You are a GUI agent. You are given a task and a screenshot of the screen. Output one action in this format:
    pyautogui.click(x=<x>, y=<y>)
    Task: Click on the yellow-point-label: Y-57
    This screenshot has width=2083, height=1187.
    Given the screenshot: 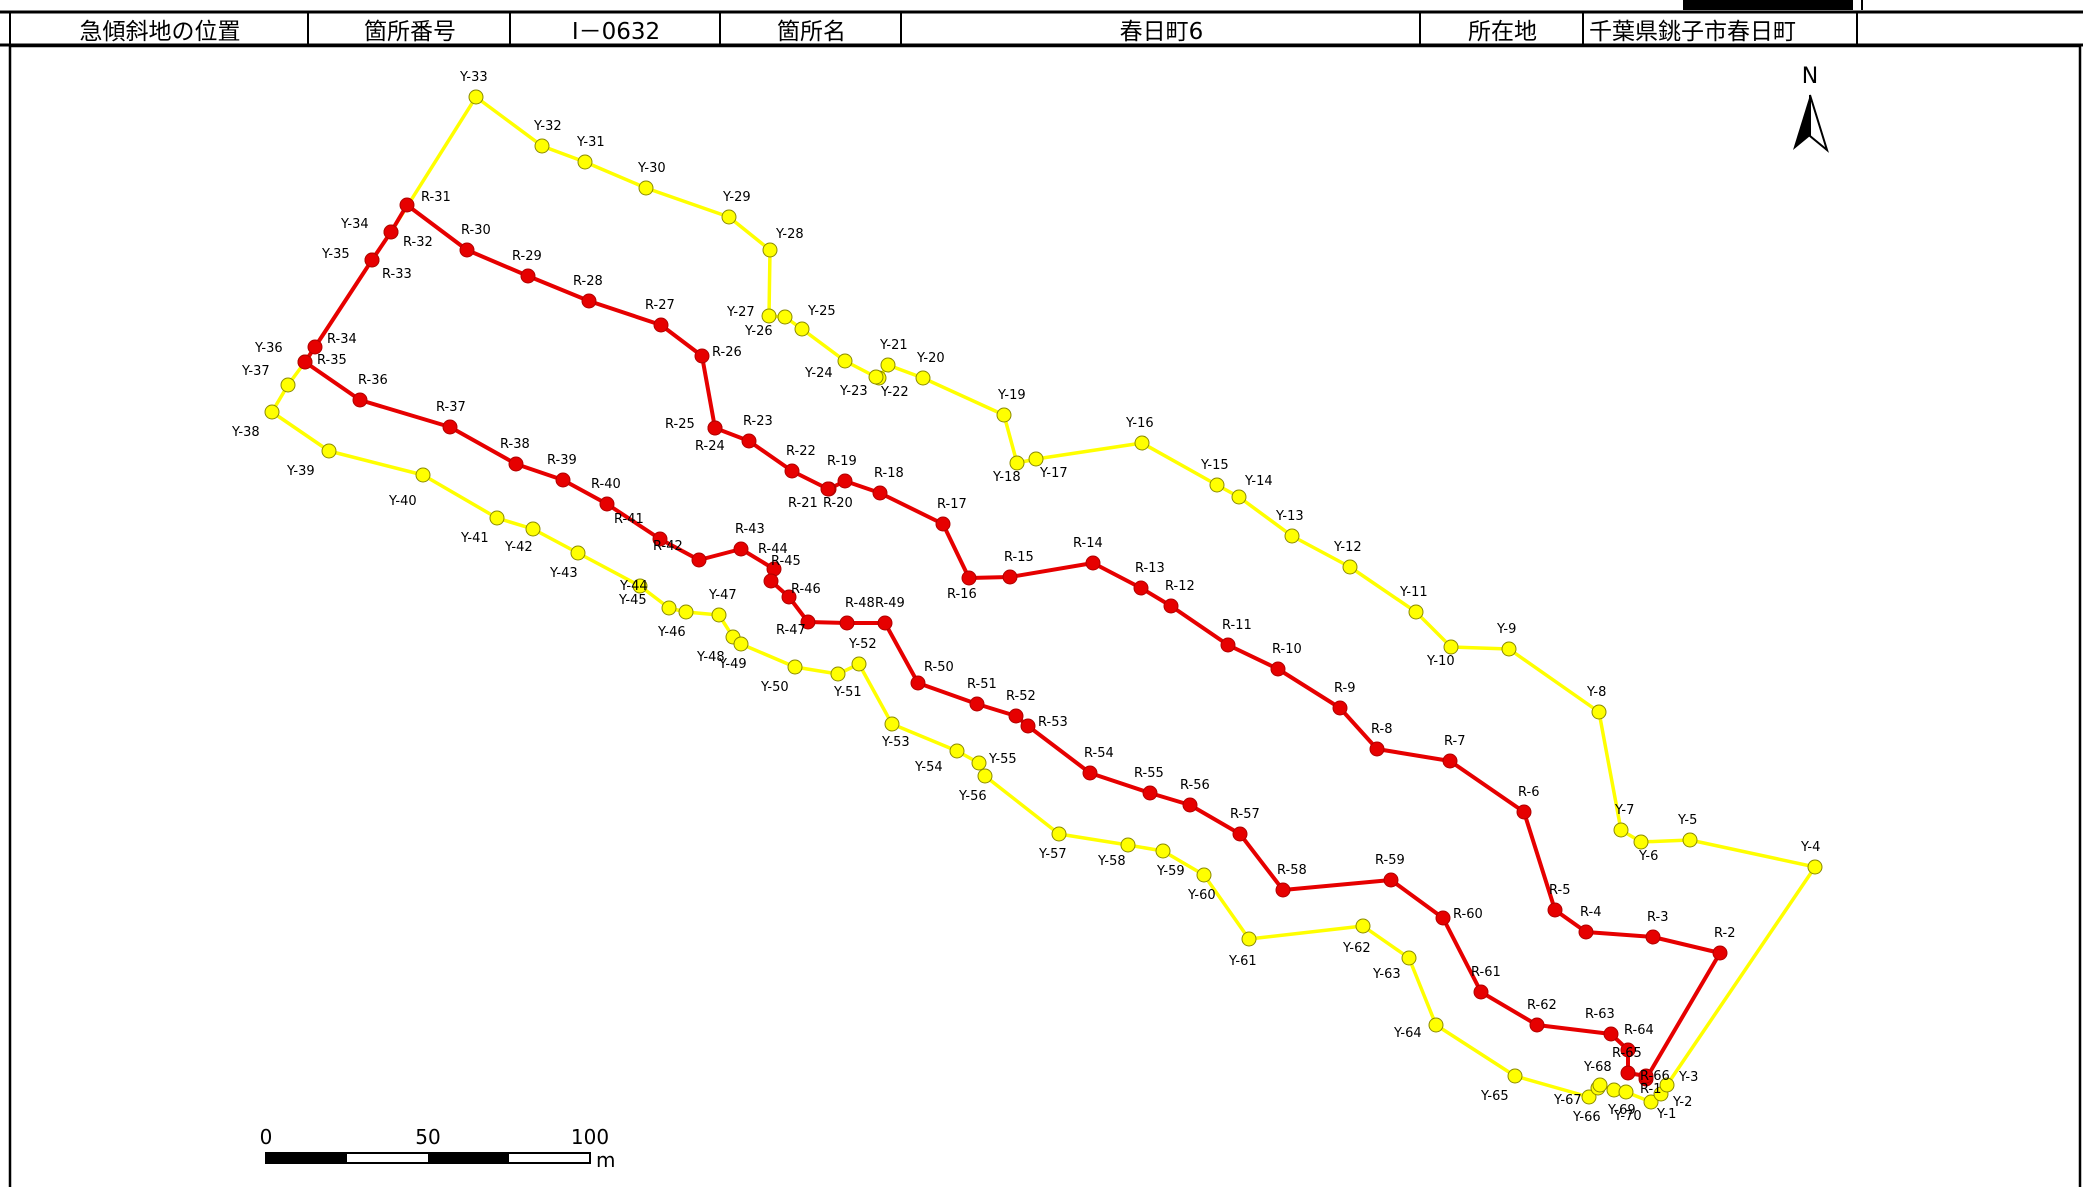 What is the action you would take?
    pyautogui.click(x=1052, y=854)
    